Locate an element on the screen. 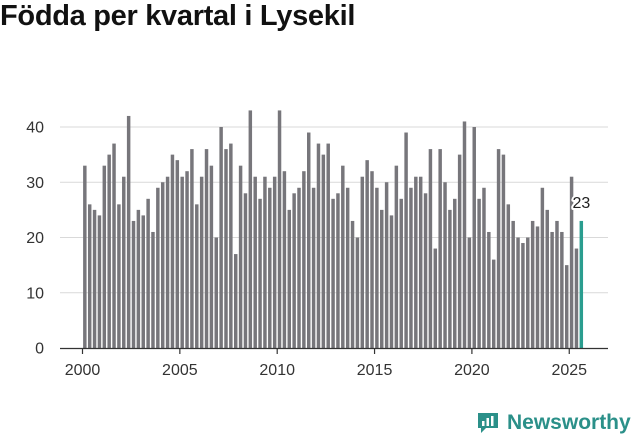  y-tick-label: 20 is located at coordinates (35, 238).